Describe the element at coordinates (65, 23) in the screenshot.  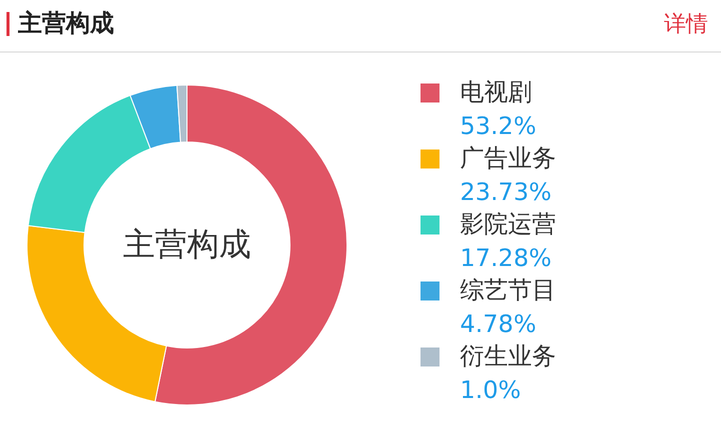
I see `chart-title: 主营构成` at that location.